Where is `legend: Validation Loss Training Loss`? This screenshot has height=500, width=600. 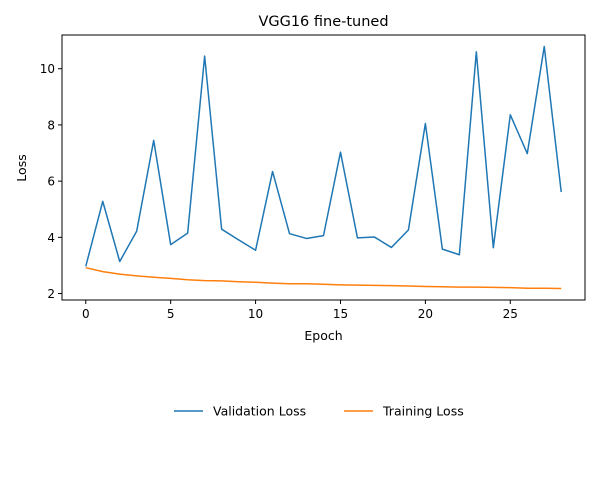 legend: Validation Loss Training Loss is located at coordinates (319, 411).